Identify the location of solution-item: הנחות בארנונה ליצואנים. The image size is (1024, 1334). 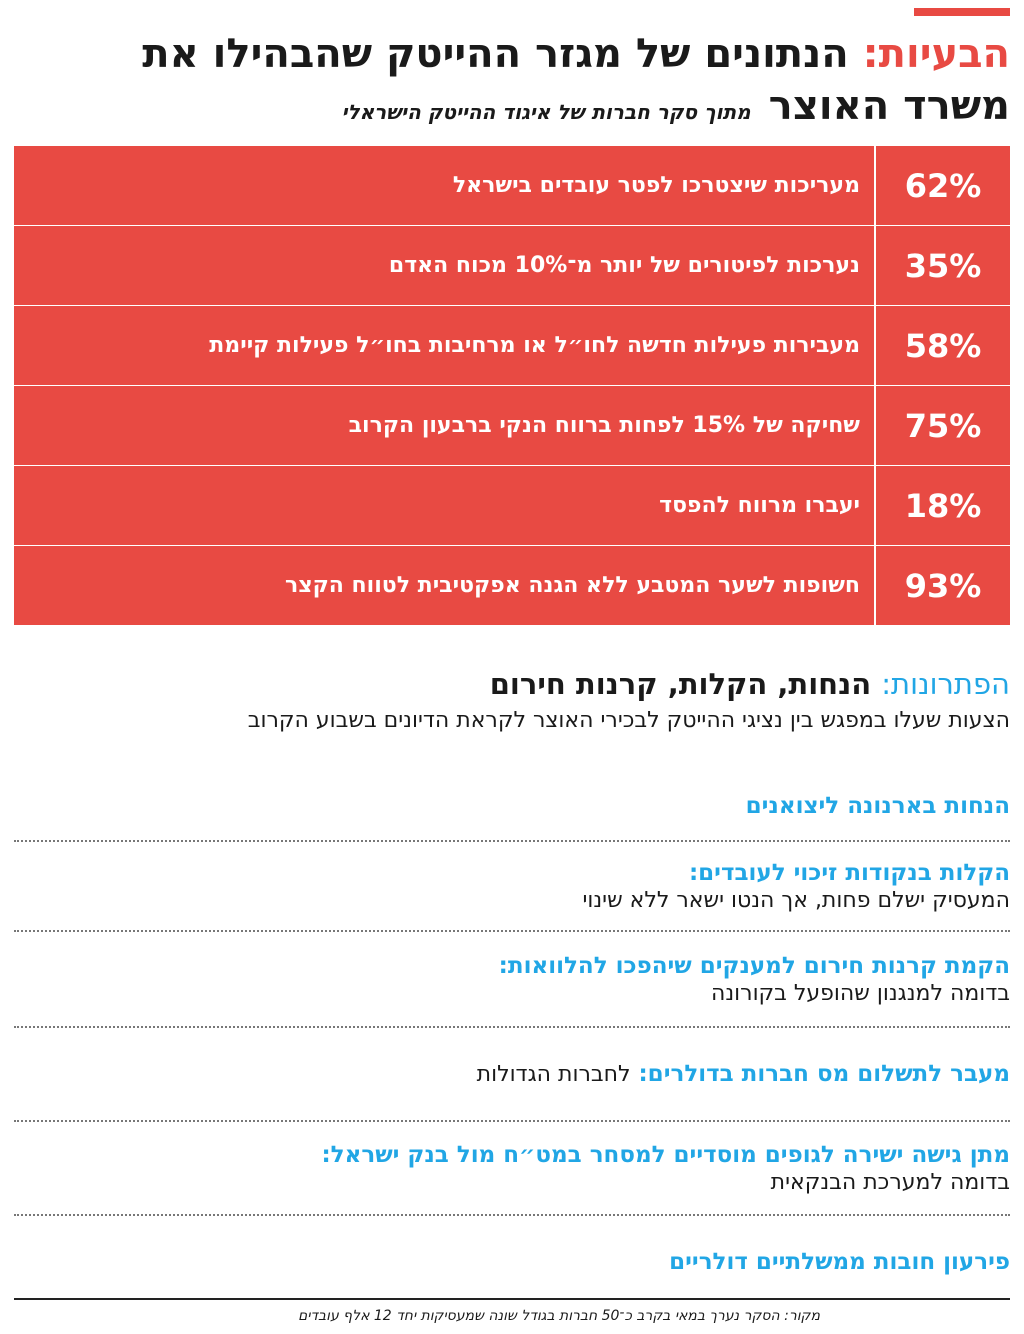
(512, 807).